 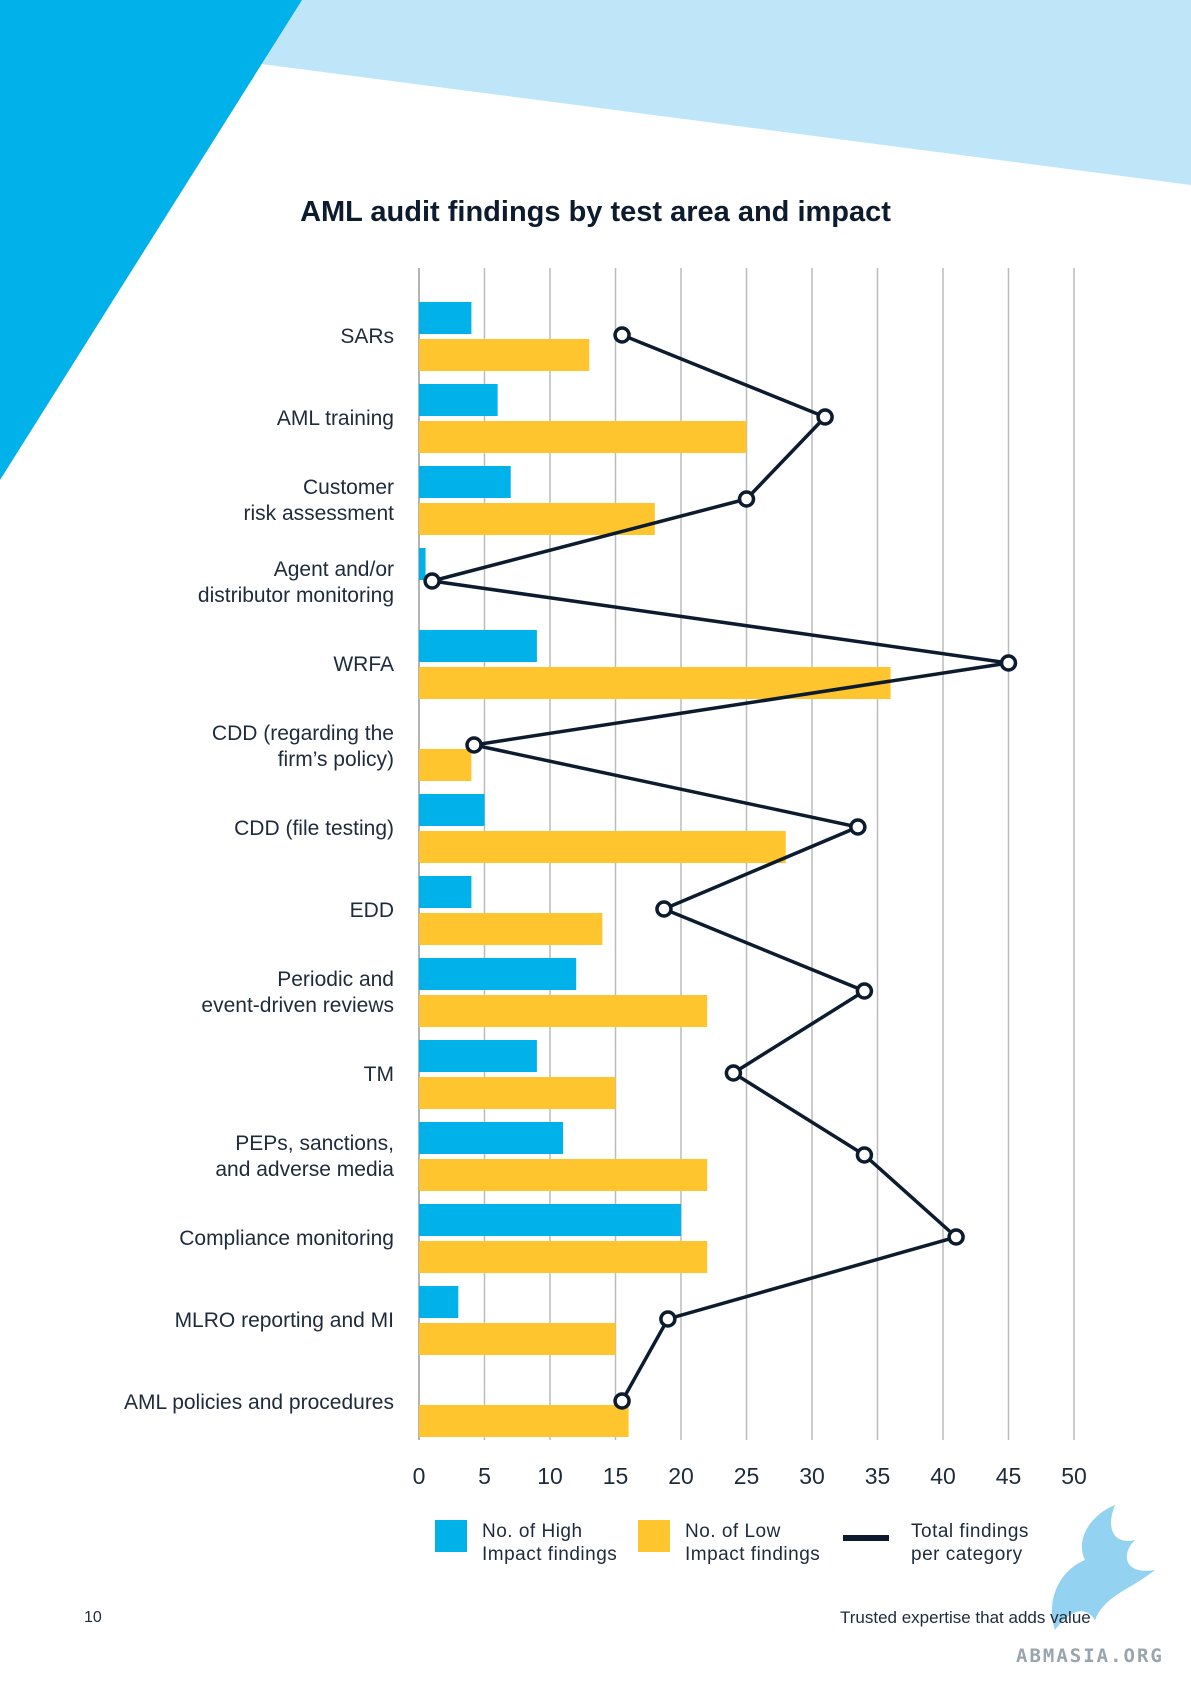 What do you see at coordinates (318, 500) in the screenshot?
I see `category-label: Customer risk assessment` at bounding box center [318, 500].